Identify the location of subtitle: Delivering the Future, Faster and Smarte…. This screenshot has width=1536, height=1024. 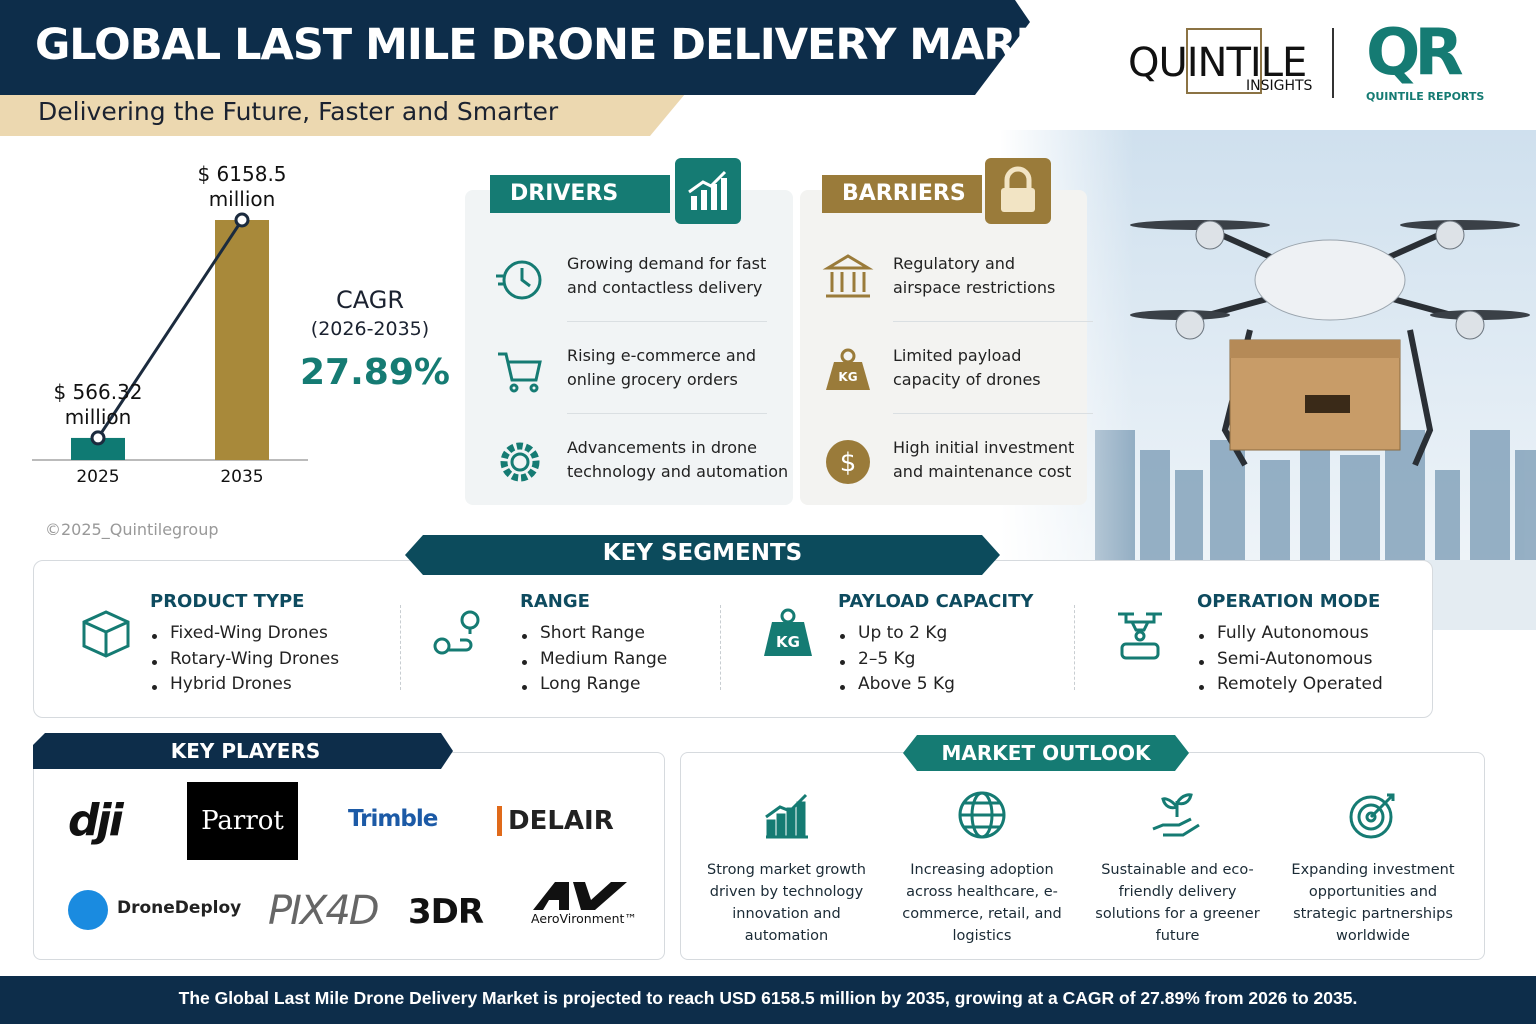
(298, 111).